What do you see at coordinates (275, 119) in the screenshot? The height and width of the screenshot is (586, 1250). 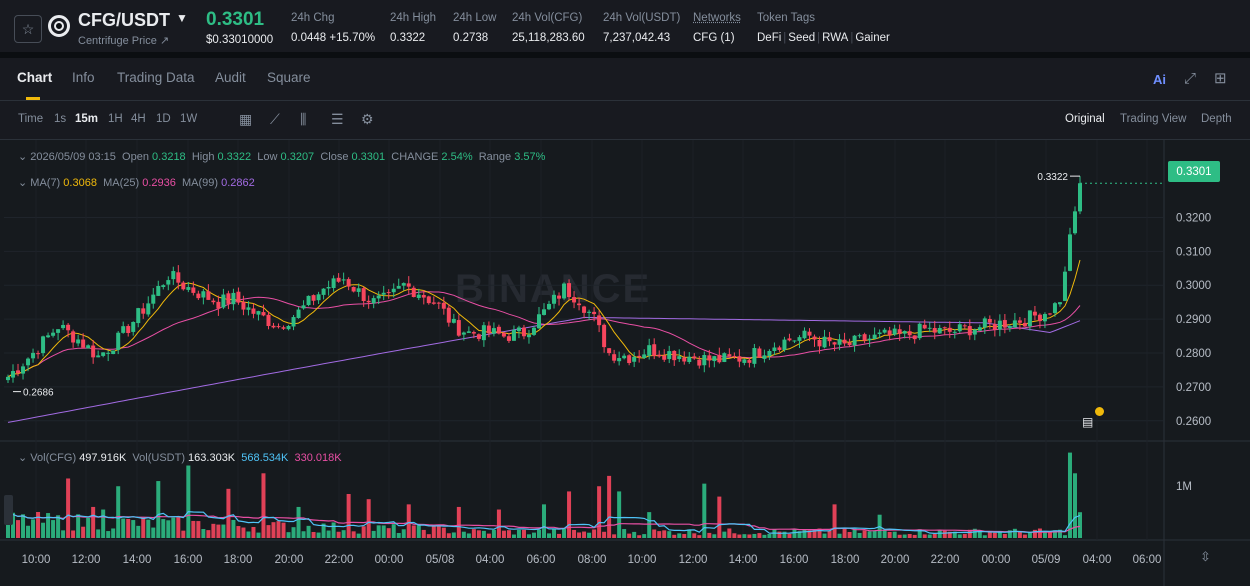 I see `indicator-icon: ⟋` at bounding box center [275, 119].